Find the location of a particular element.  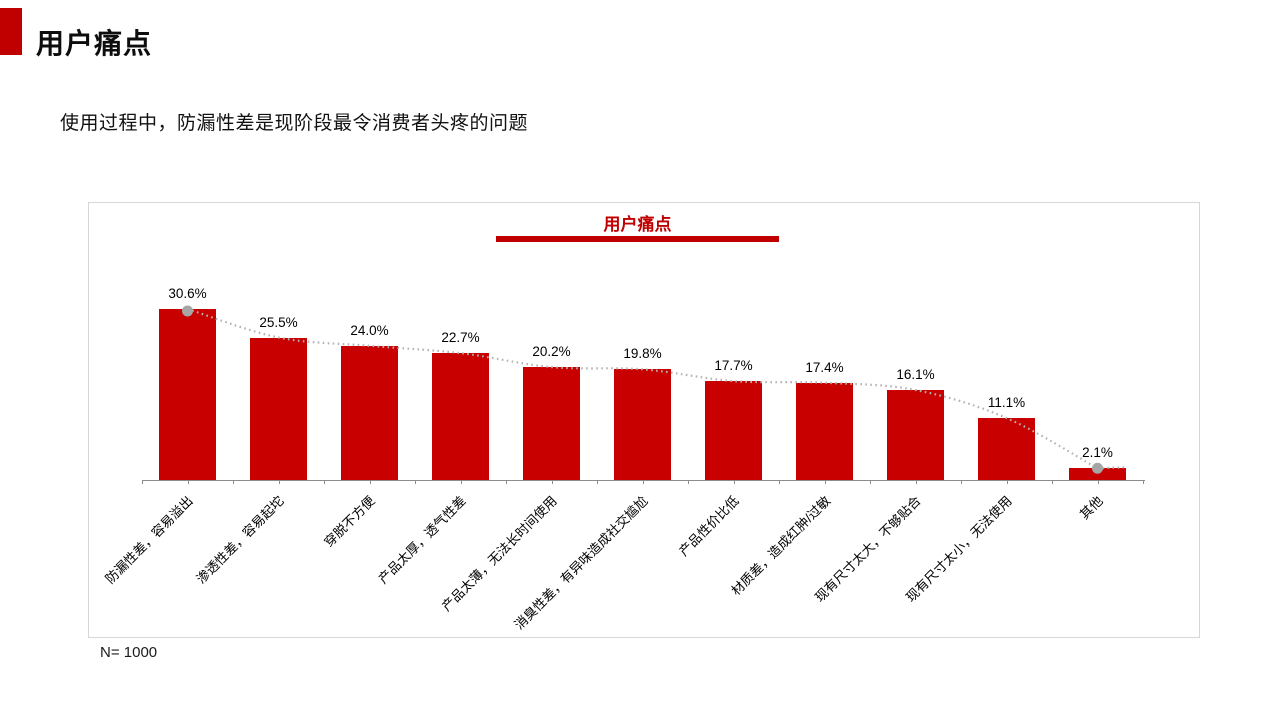

trend-line-marker-first is located at coordinates (187, 311).